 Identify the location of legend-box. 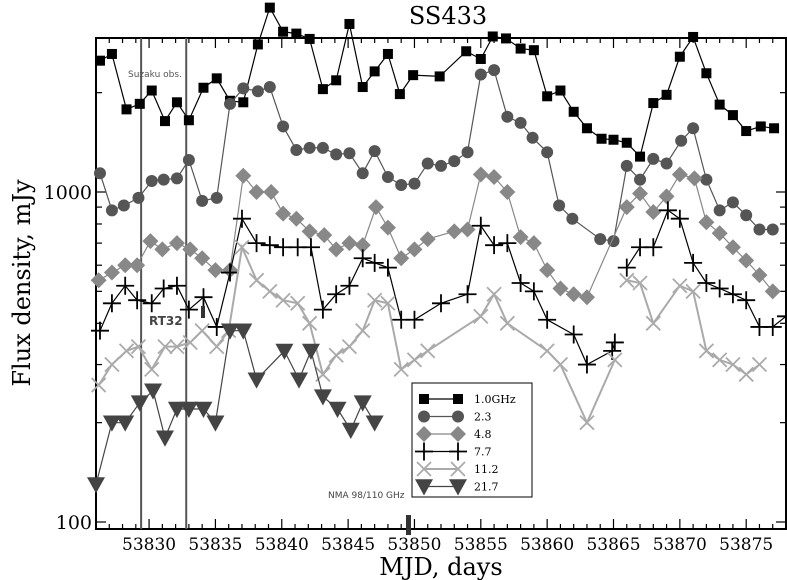
(472, 440).